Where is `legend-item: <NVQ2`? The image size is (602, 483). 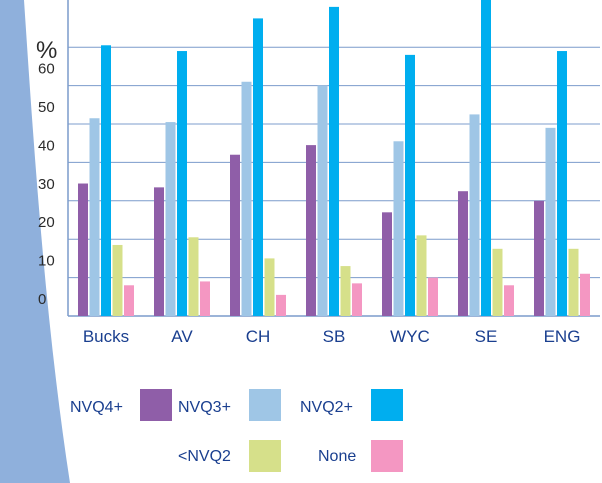
legend-item: <NVQ2 is located at coordinates (229, 456).